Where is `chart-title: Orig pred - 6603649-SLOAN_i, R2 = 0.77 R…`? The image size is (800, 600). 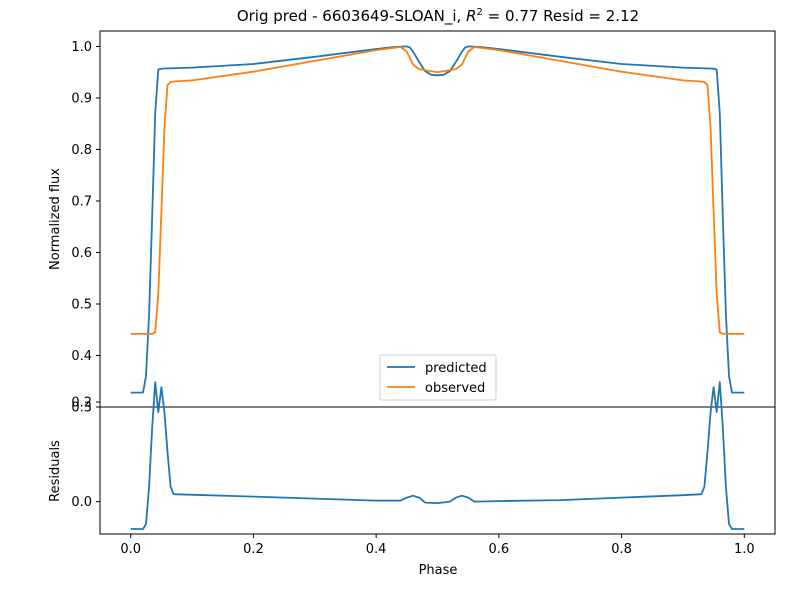
chart-title: Orig pred - 6603649-SLOAN_i, R2 = 0.77 R… is located at coordinates (438, 16).